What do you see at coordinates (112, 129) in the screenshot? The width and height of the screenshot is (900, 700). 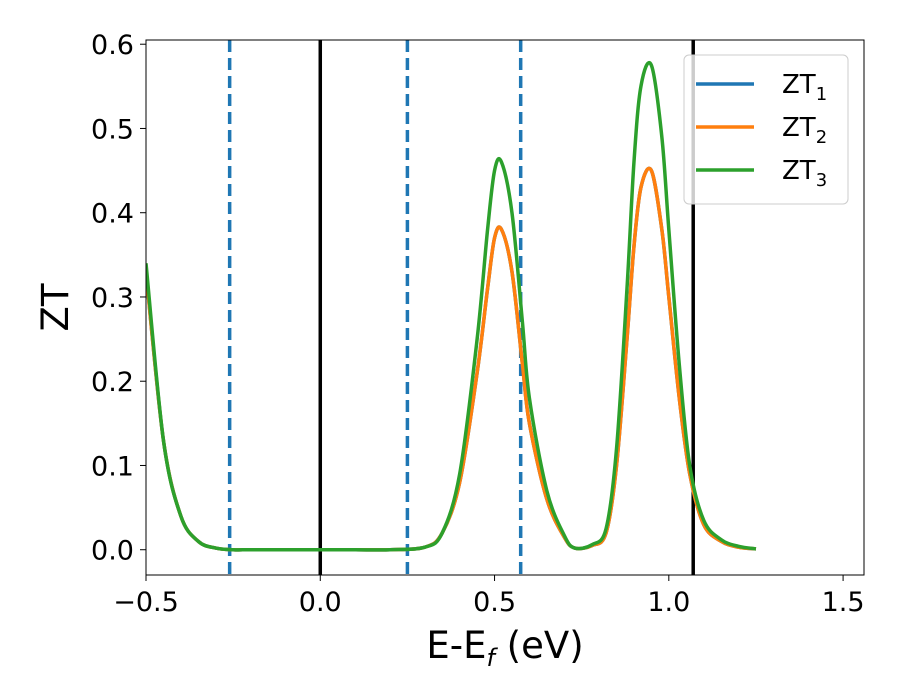 I see `y-tick-label: 0.5` at bounding box center [112, 129].